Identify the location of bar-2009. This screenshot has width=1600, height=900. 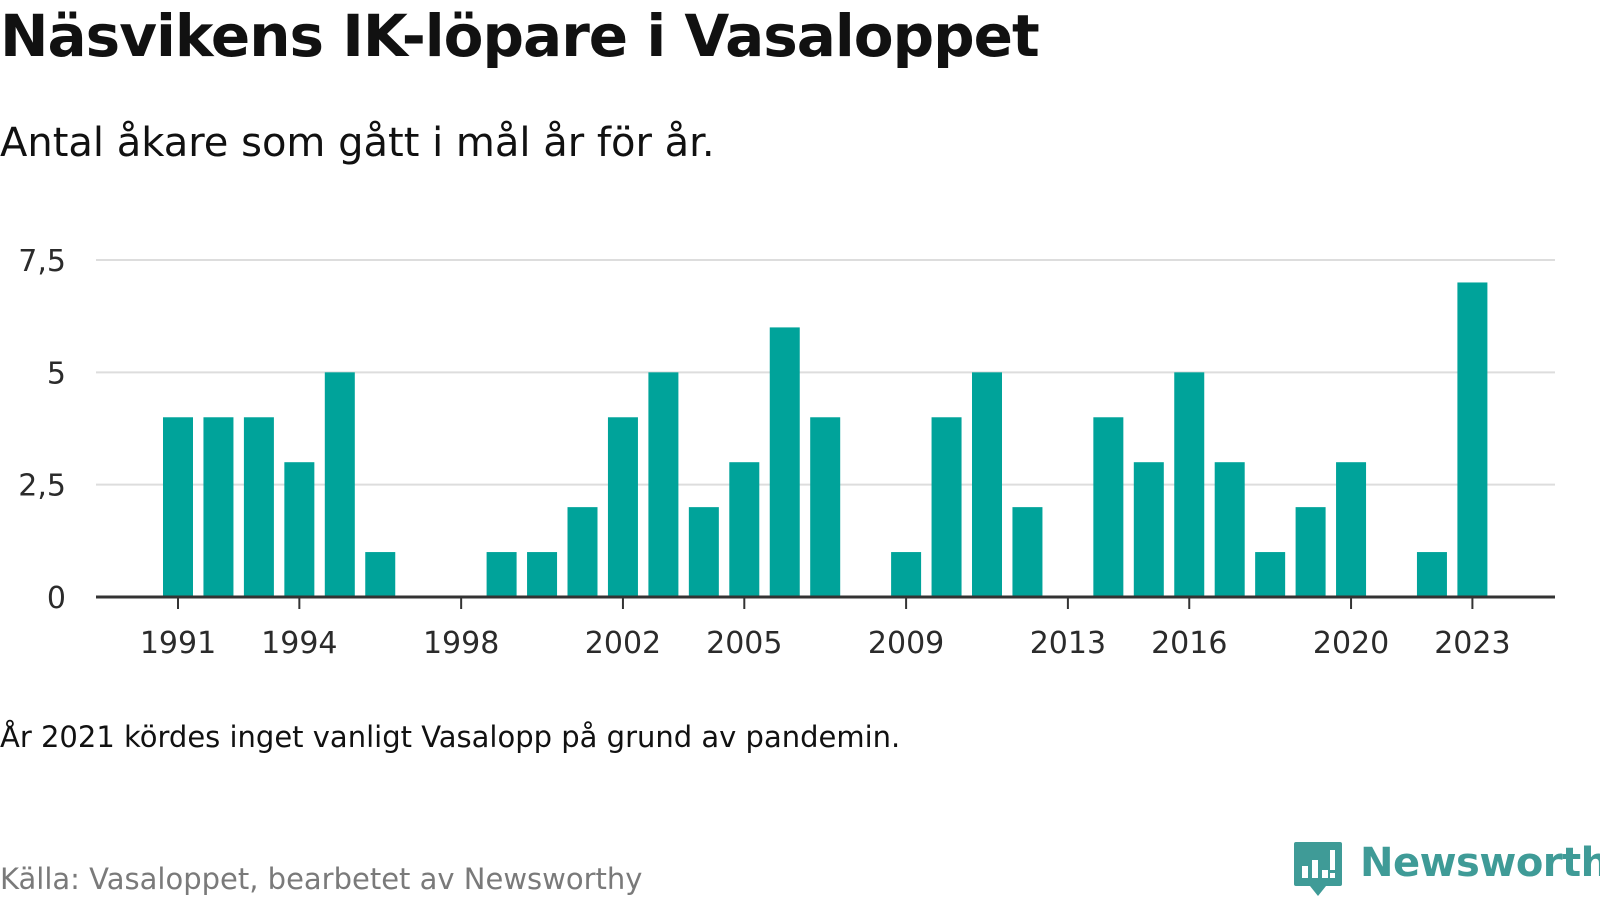
(906, 574).